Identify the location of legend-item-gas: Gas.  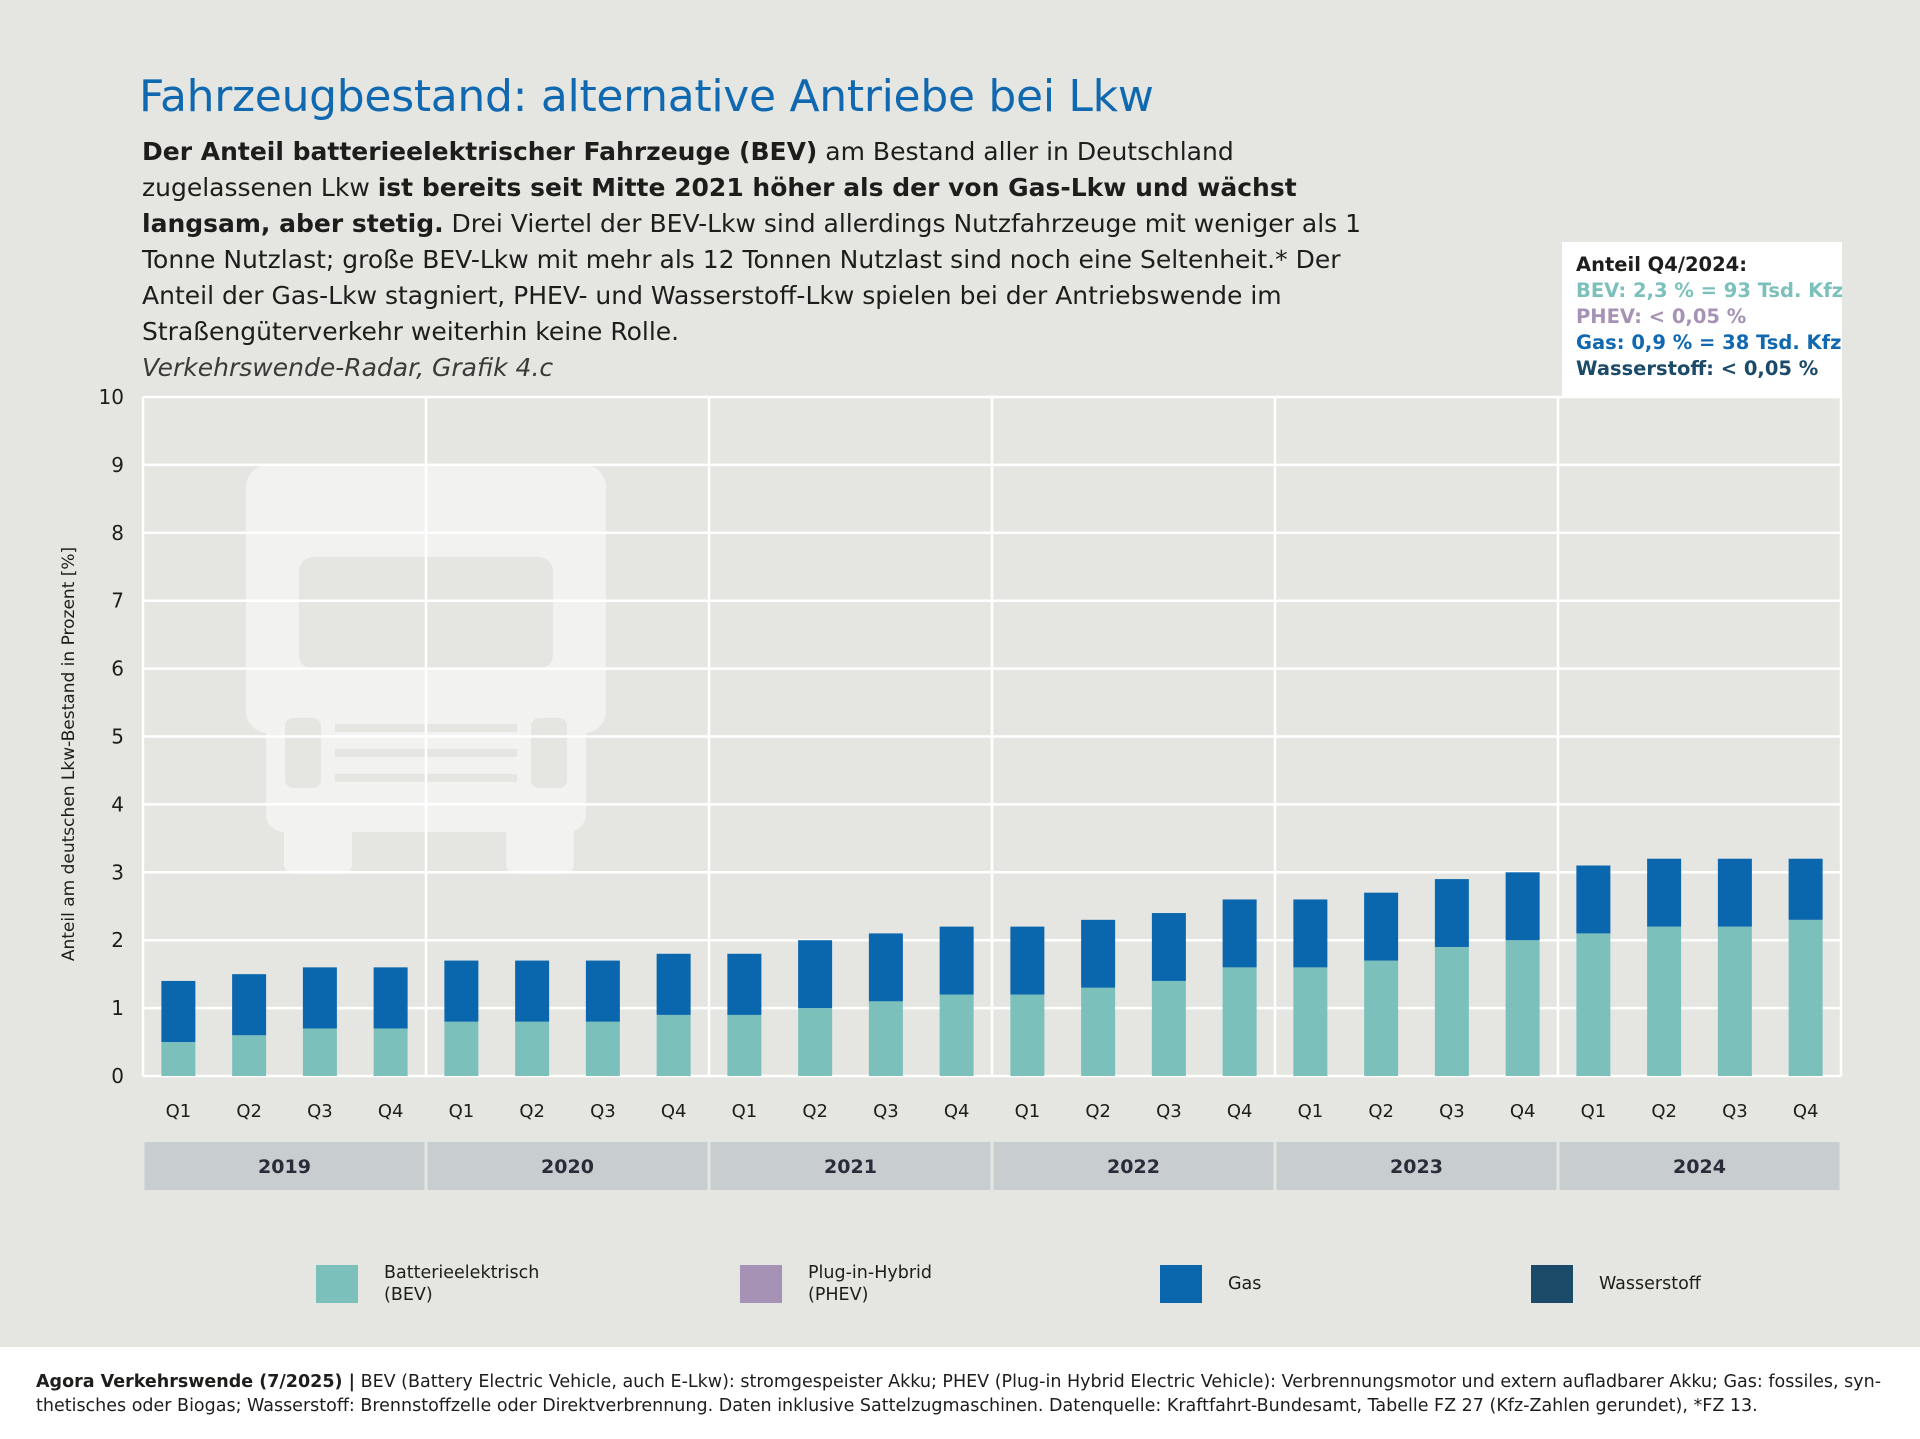
(1210, 1284).